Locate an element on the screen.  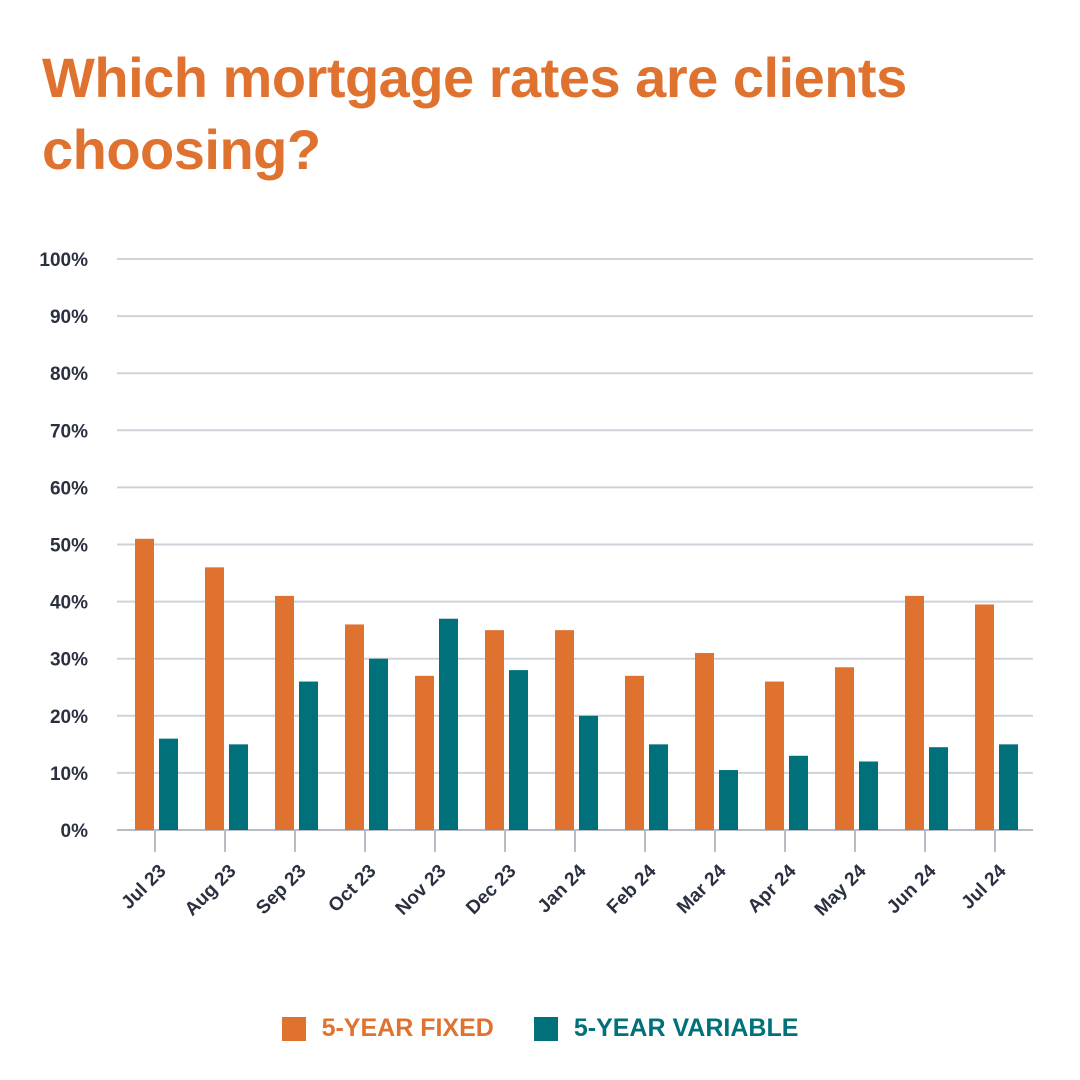
x-tick-label: Mar 24 is located at coordinates (702, 889).